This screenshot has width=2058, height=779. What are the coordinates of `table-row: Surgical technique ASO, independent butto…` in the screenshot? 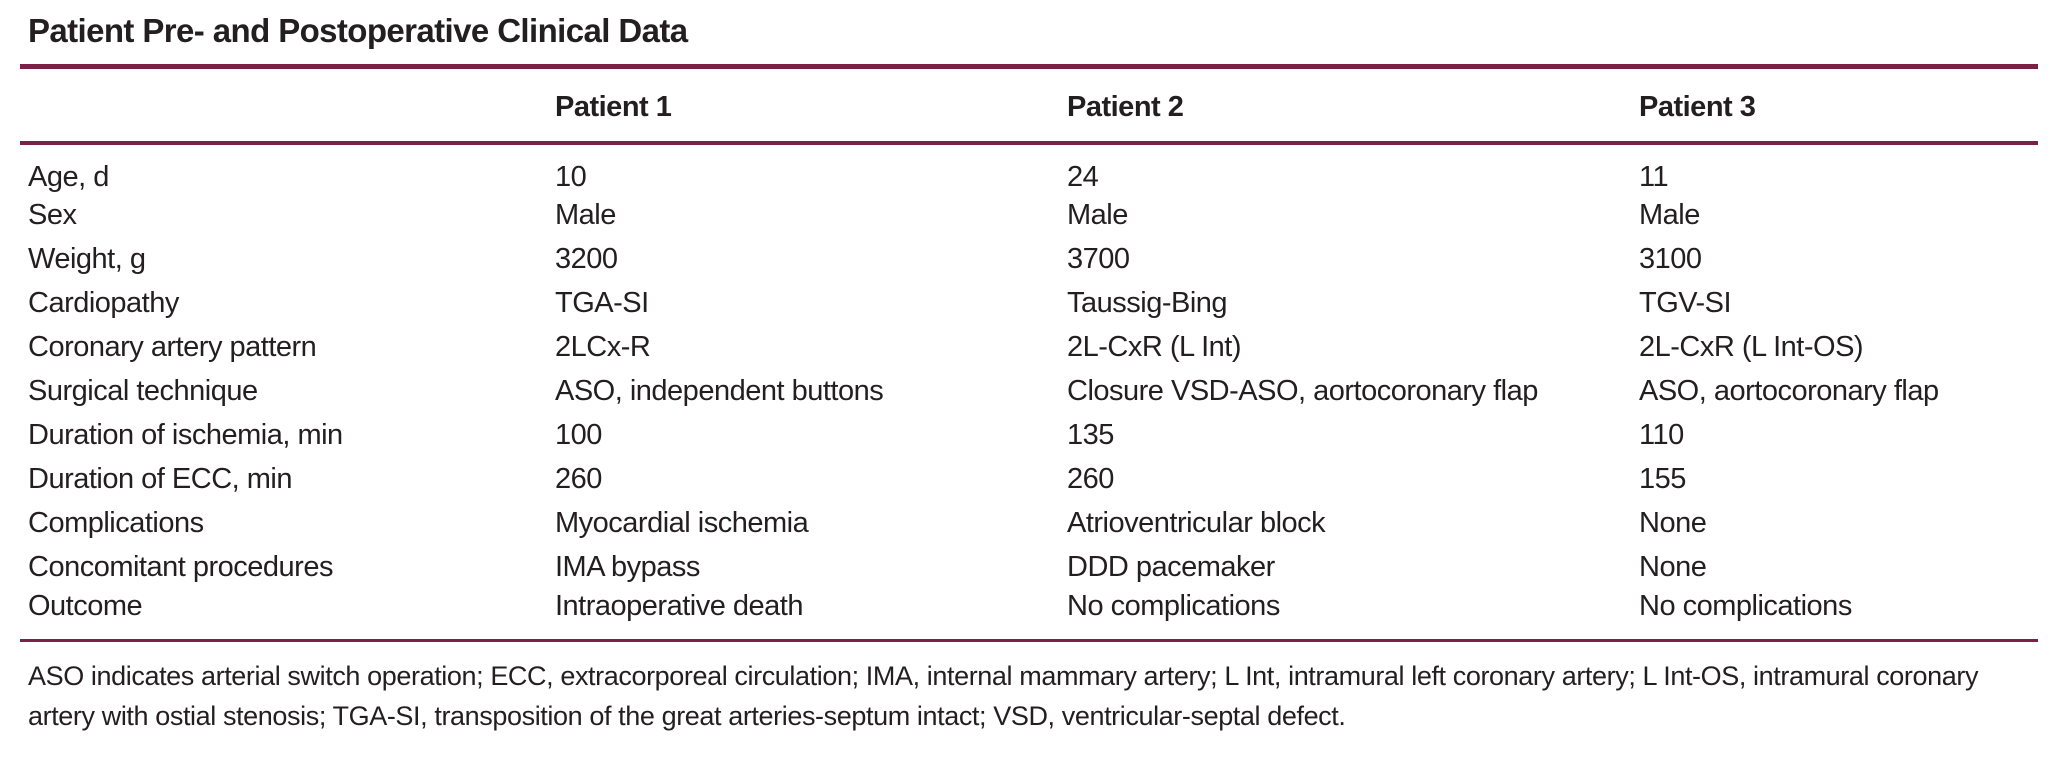 It's located at (1029, 392).